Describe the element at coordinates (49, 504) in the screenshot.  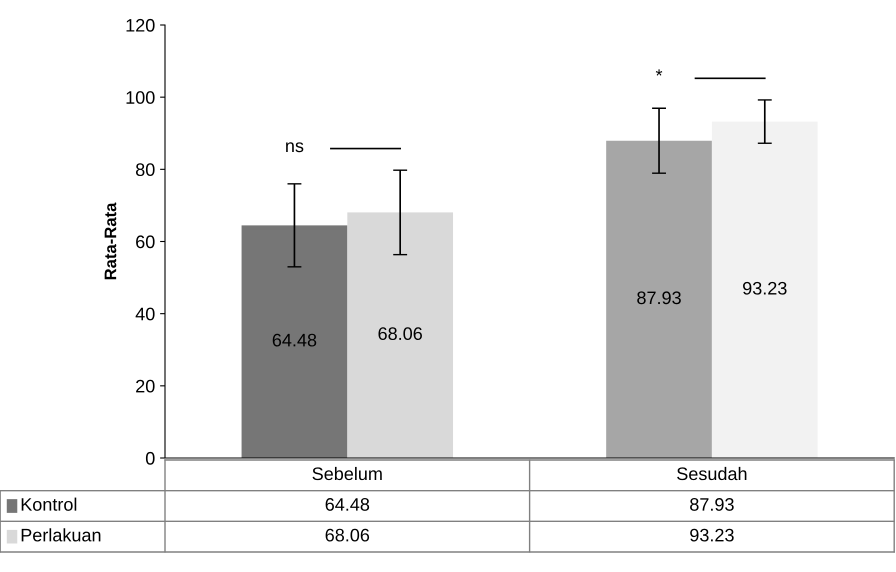
I see `legend-label: Kontrol` at that location.